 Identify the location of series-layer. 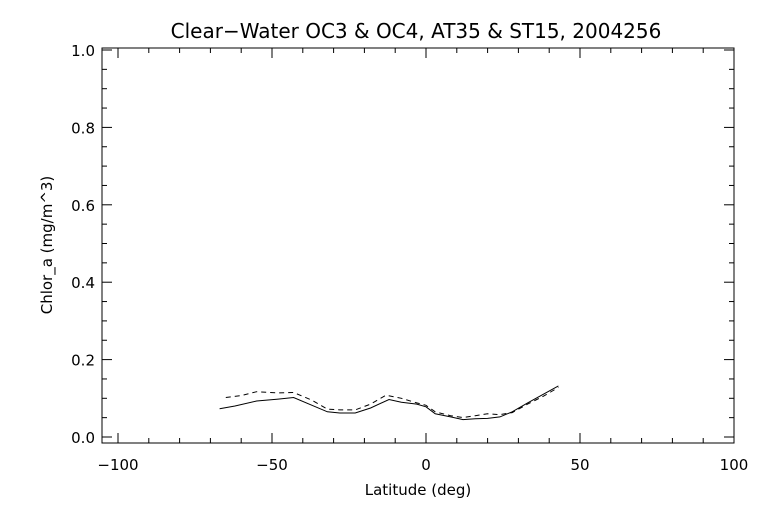
(389, 403).